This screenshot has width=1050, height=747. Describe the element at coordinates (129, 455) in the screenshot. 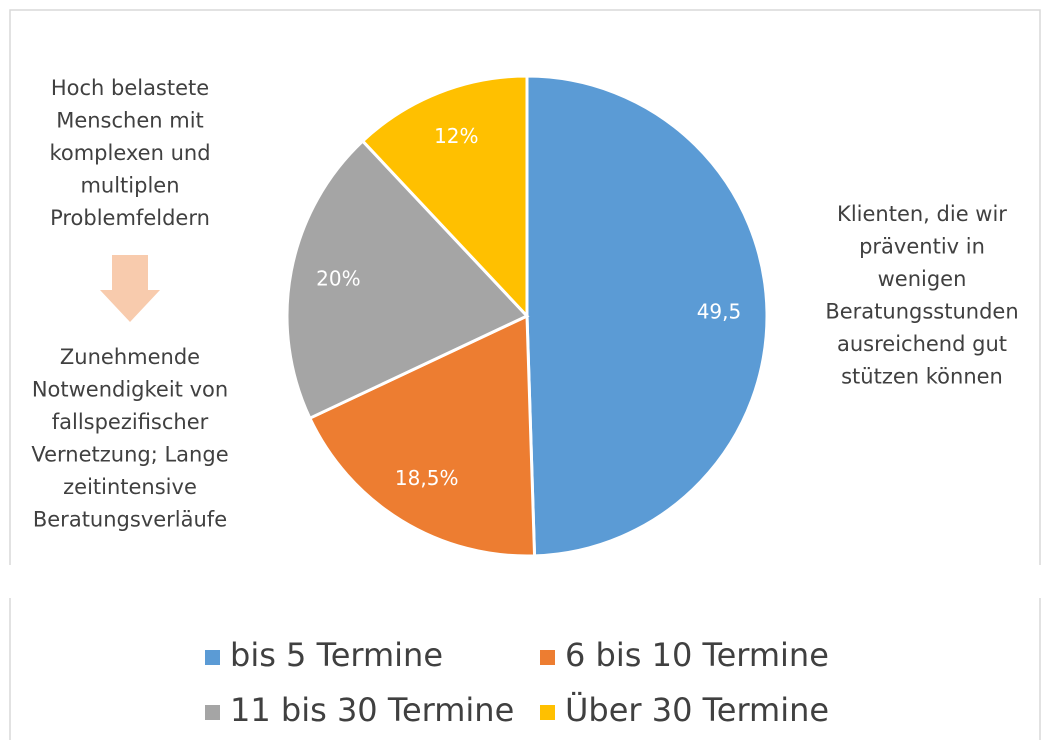

I see `annotation: Vernetzung; Lange` at that location.